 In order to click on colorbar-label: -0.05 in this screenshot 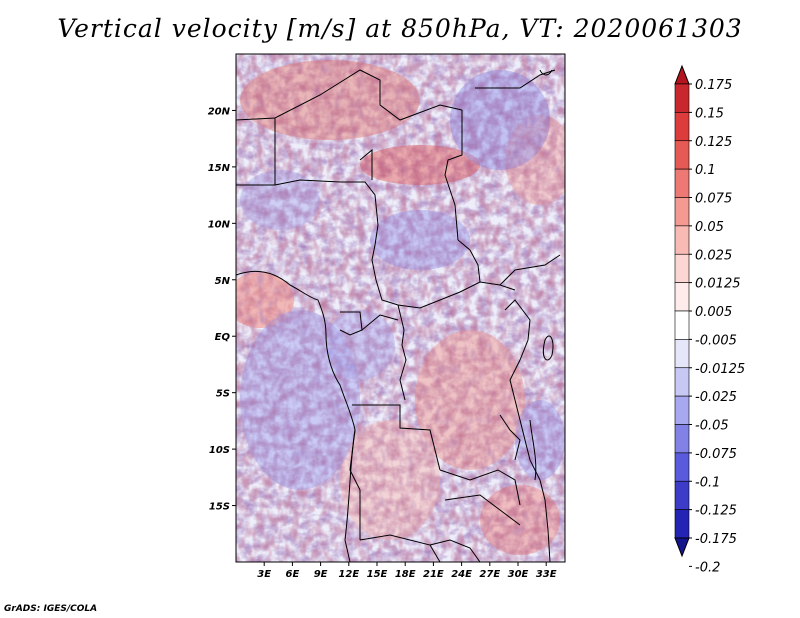, I will do `click(712, 426)`.